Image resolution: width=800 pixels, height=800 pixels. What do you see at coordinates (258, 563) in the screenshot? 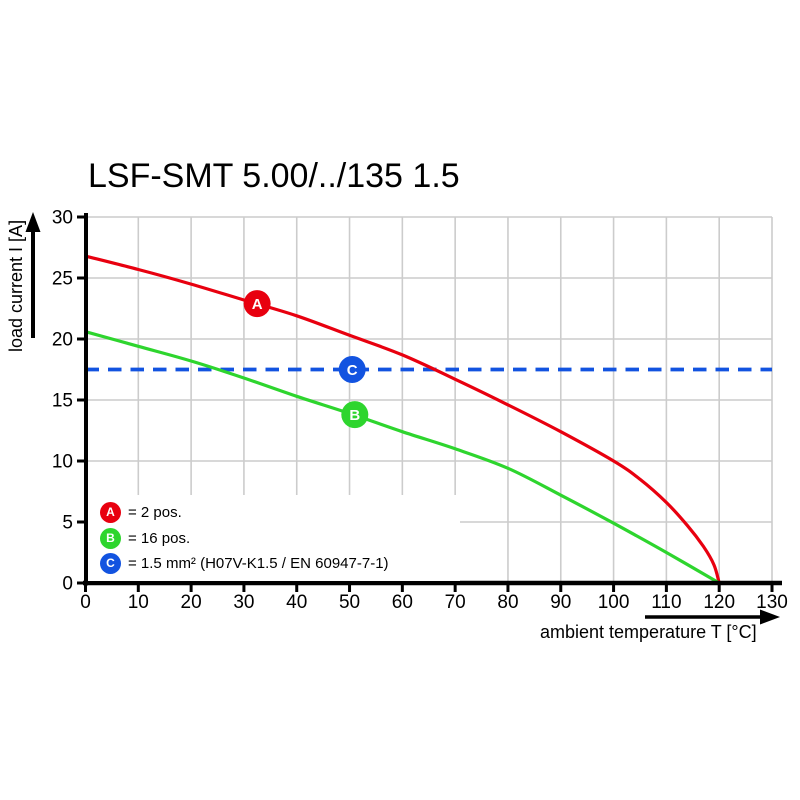
I see `legend-label: = 1.5 mm² (H07V-K1.5 / EN 60947-7-1)` at bounding box center [258, 563].